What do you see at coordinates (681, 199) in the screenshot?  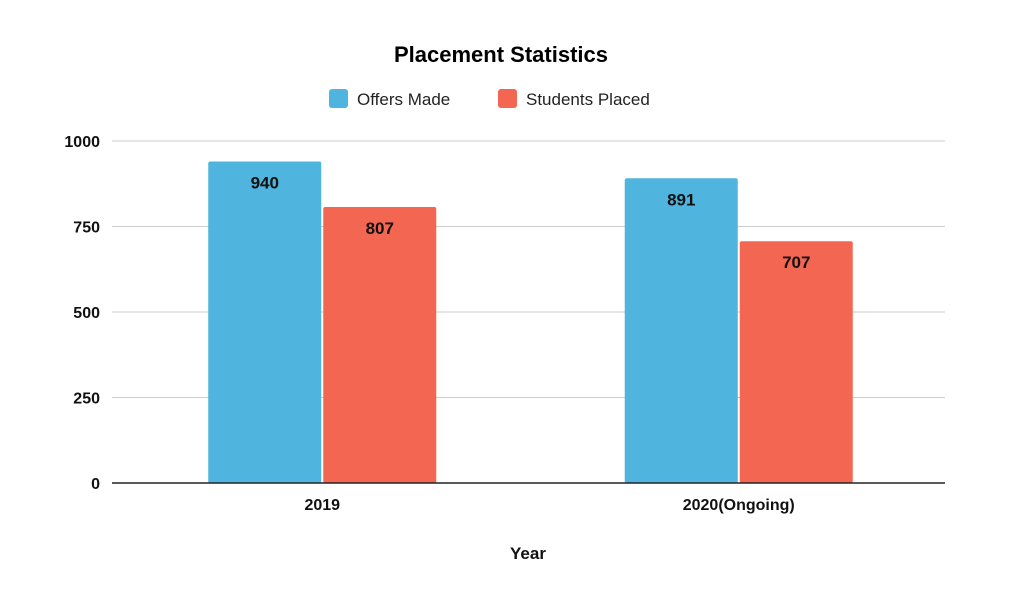 I see `data-label: 891` at bounding box center [681, 199].